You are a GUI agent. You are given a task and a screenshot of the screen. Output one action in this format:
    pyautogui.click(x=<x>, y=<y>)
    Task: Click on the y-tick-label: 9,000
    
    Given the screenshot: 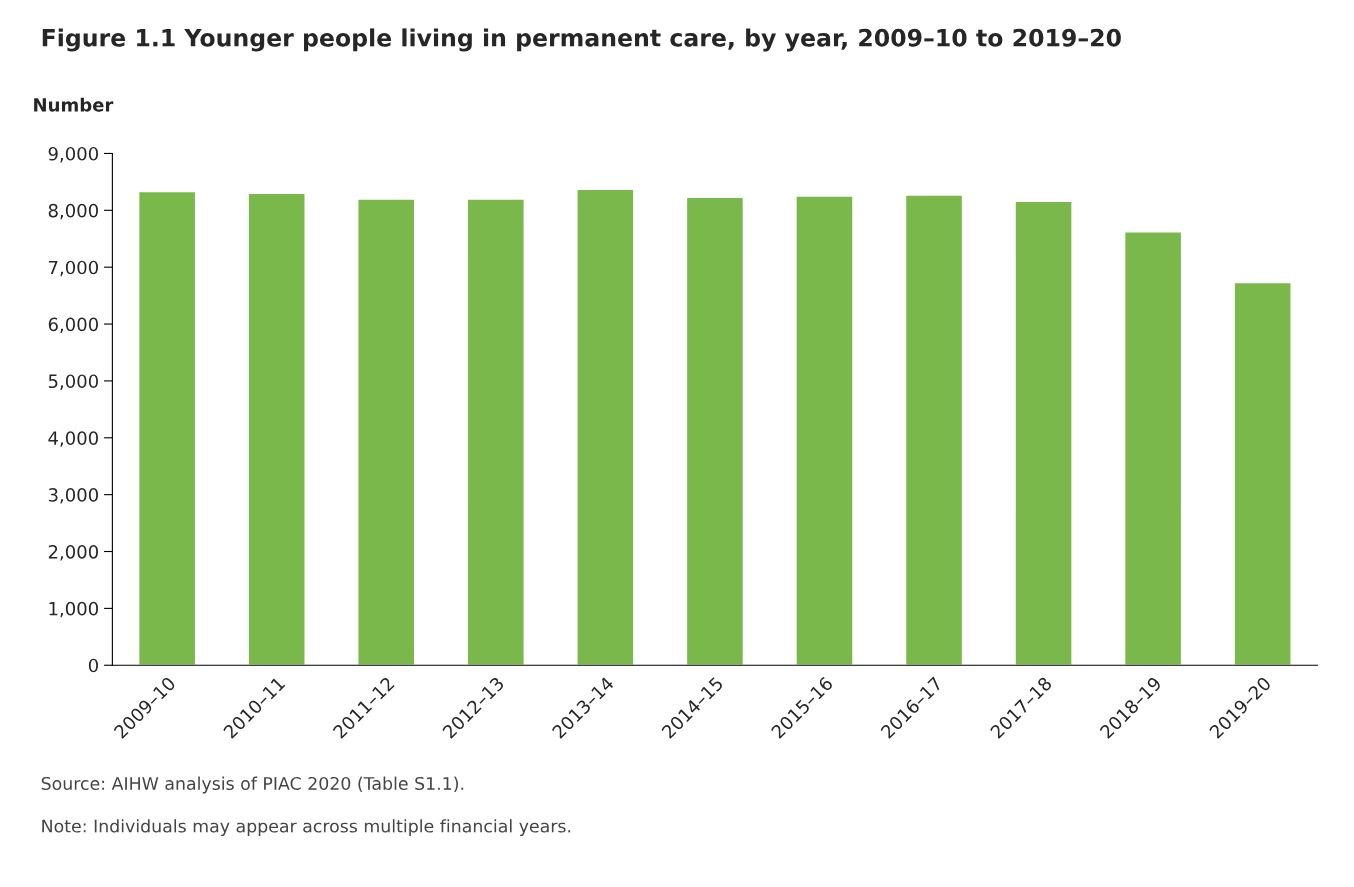 What is the action you would take?
    pyautogui.click(x=73, y=154)
    